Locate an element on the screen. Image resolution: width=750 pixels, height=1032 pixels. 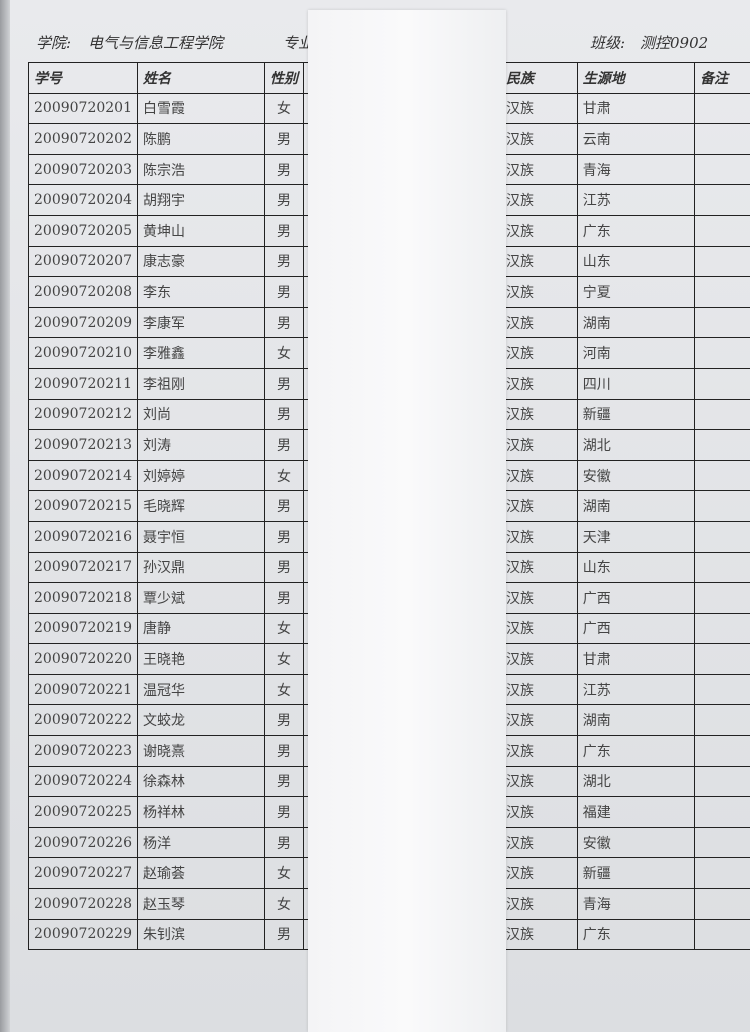
table-row: 20090720204 胡翔宇男 is located at coordinates (173, 200).